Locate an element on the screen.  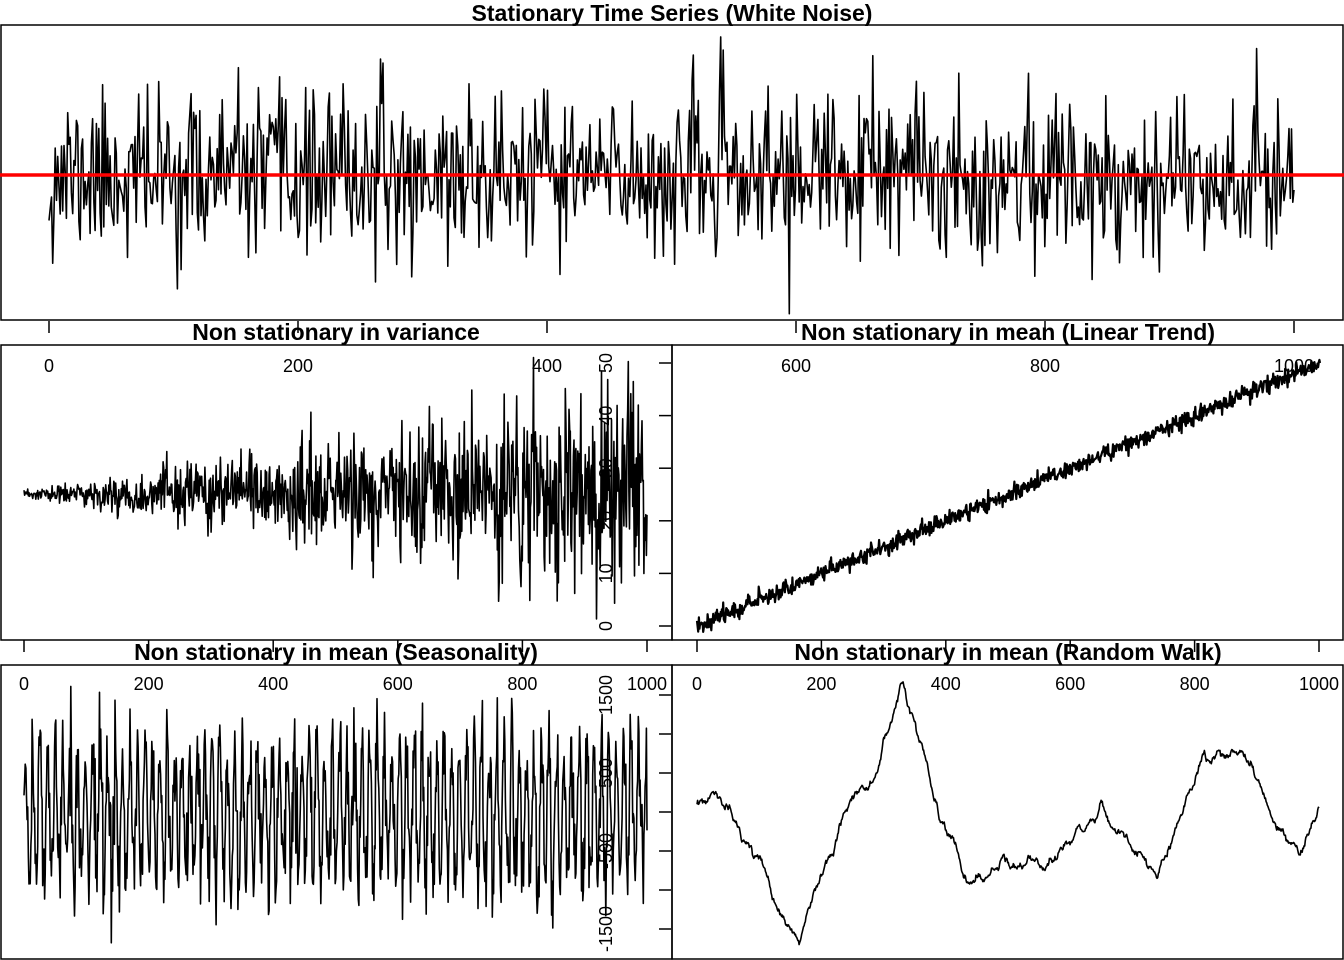
panel-linear-trend-title: Non stationary in mean (Linear Trend) is located at coordinates (1008, 332).